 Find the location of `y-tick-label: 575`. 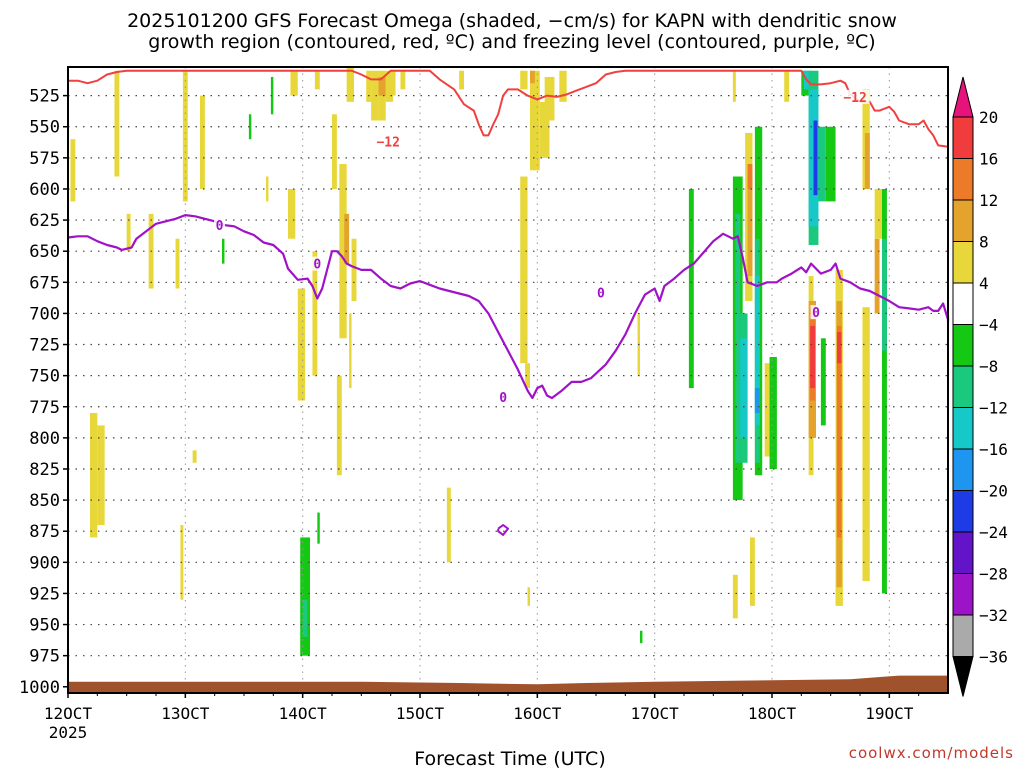

y-tick-label: 575 is located at coordinates (44, 159).